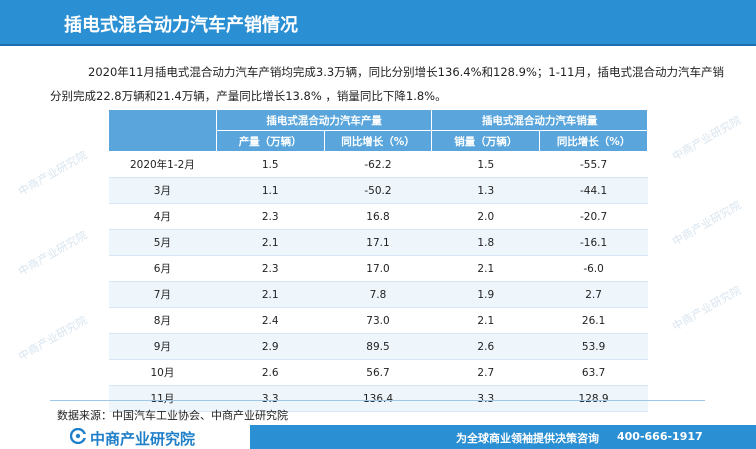 The image size is (756, 449). What do you see at coordinates (593, 372) in the screenshot?
I see `sales-yoy-cell: 63.7` at bounding box center [593, 372].